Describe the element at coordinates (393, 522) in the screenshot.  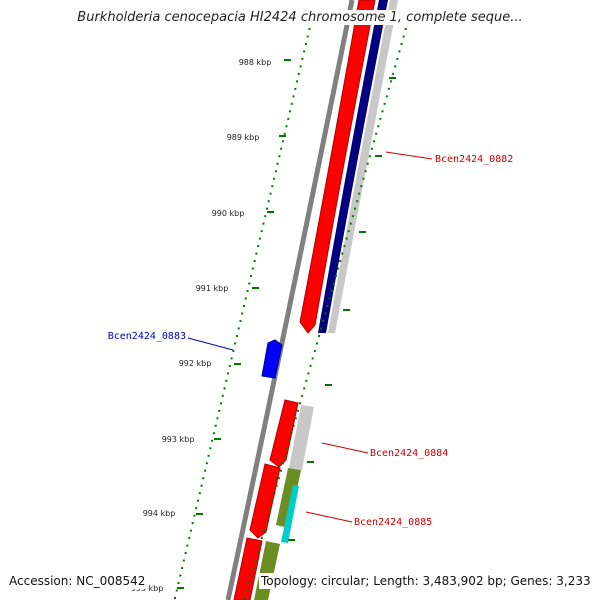
I see `gene-label: Bcen2424_0885` at that location.